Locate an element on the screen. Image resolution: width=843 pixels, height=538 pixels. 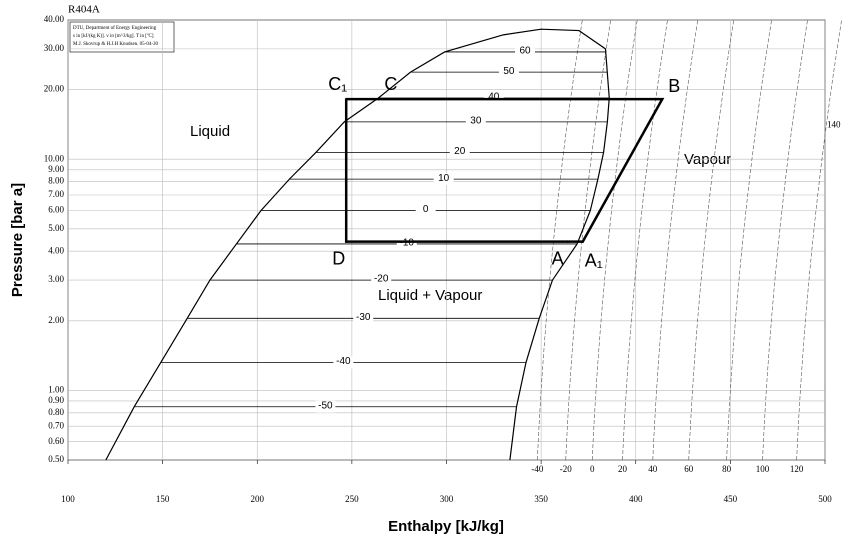
y-tick-label: 30.00 is located at coordinates (54, 48).